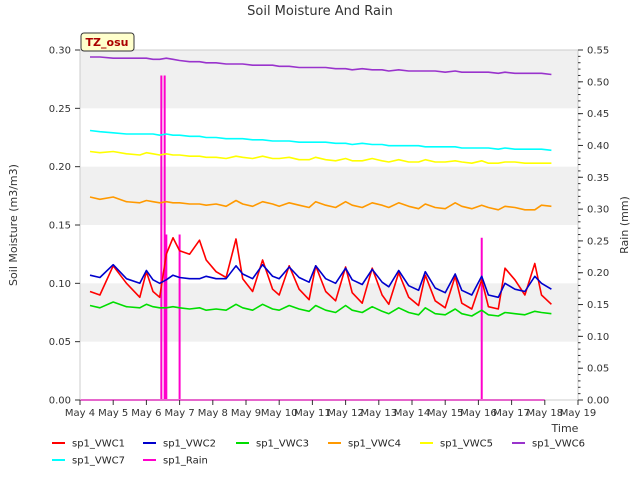 The width and height of the screenshot is (640, 480). I want to click on y-tick-label: 0.30, so click(60, 51).